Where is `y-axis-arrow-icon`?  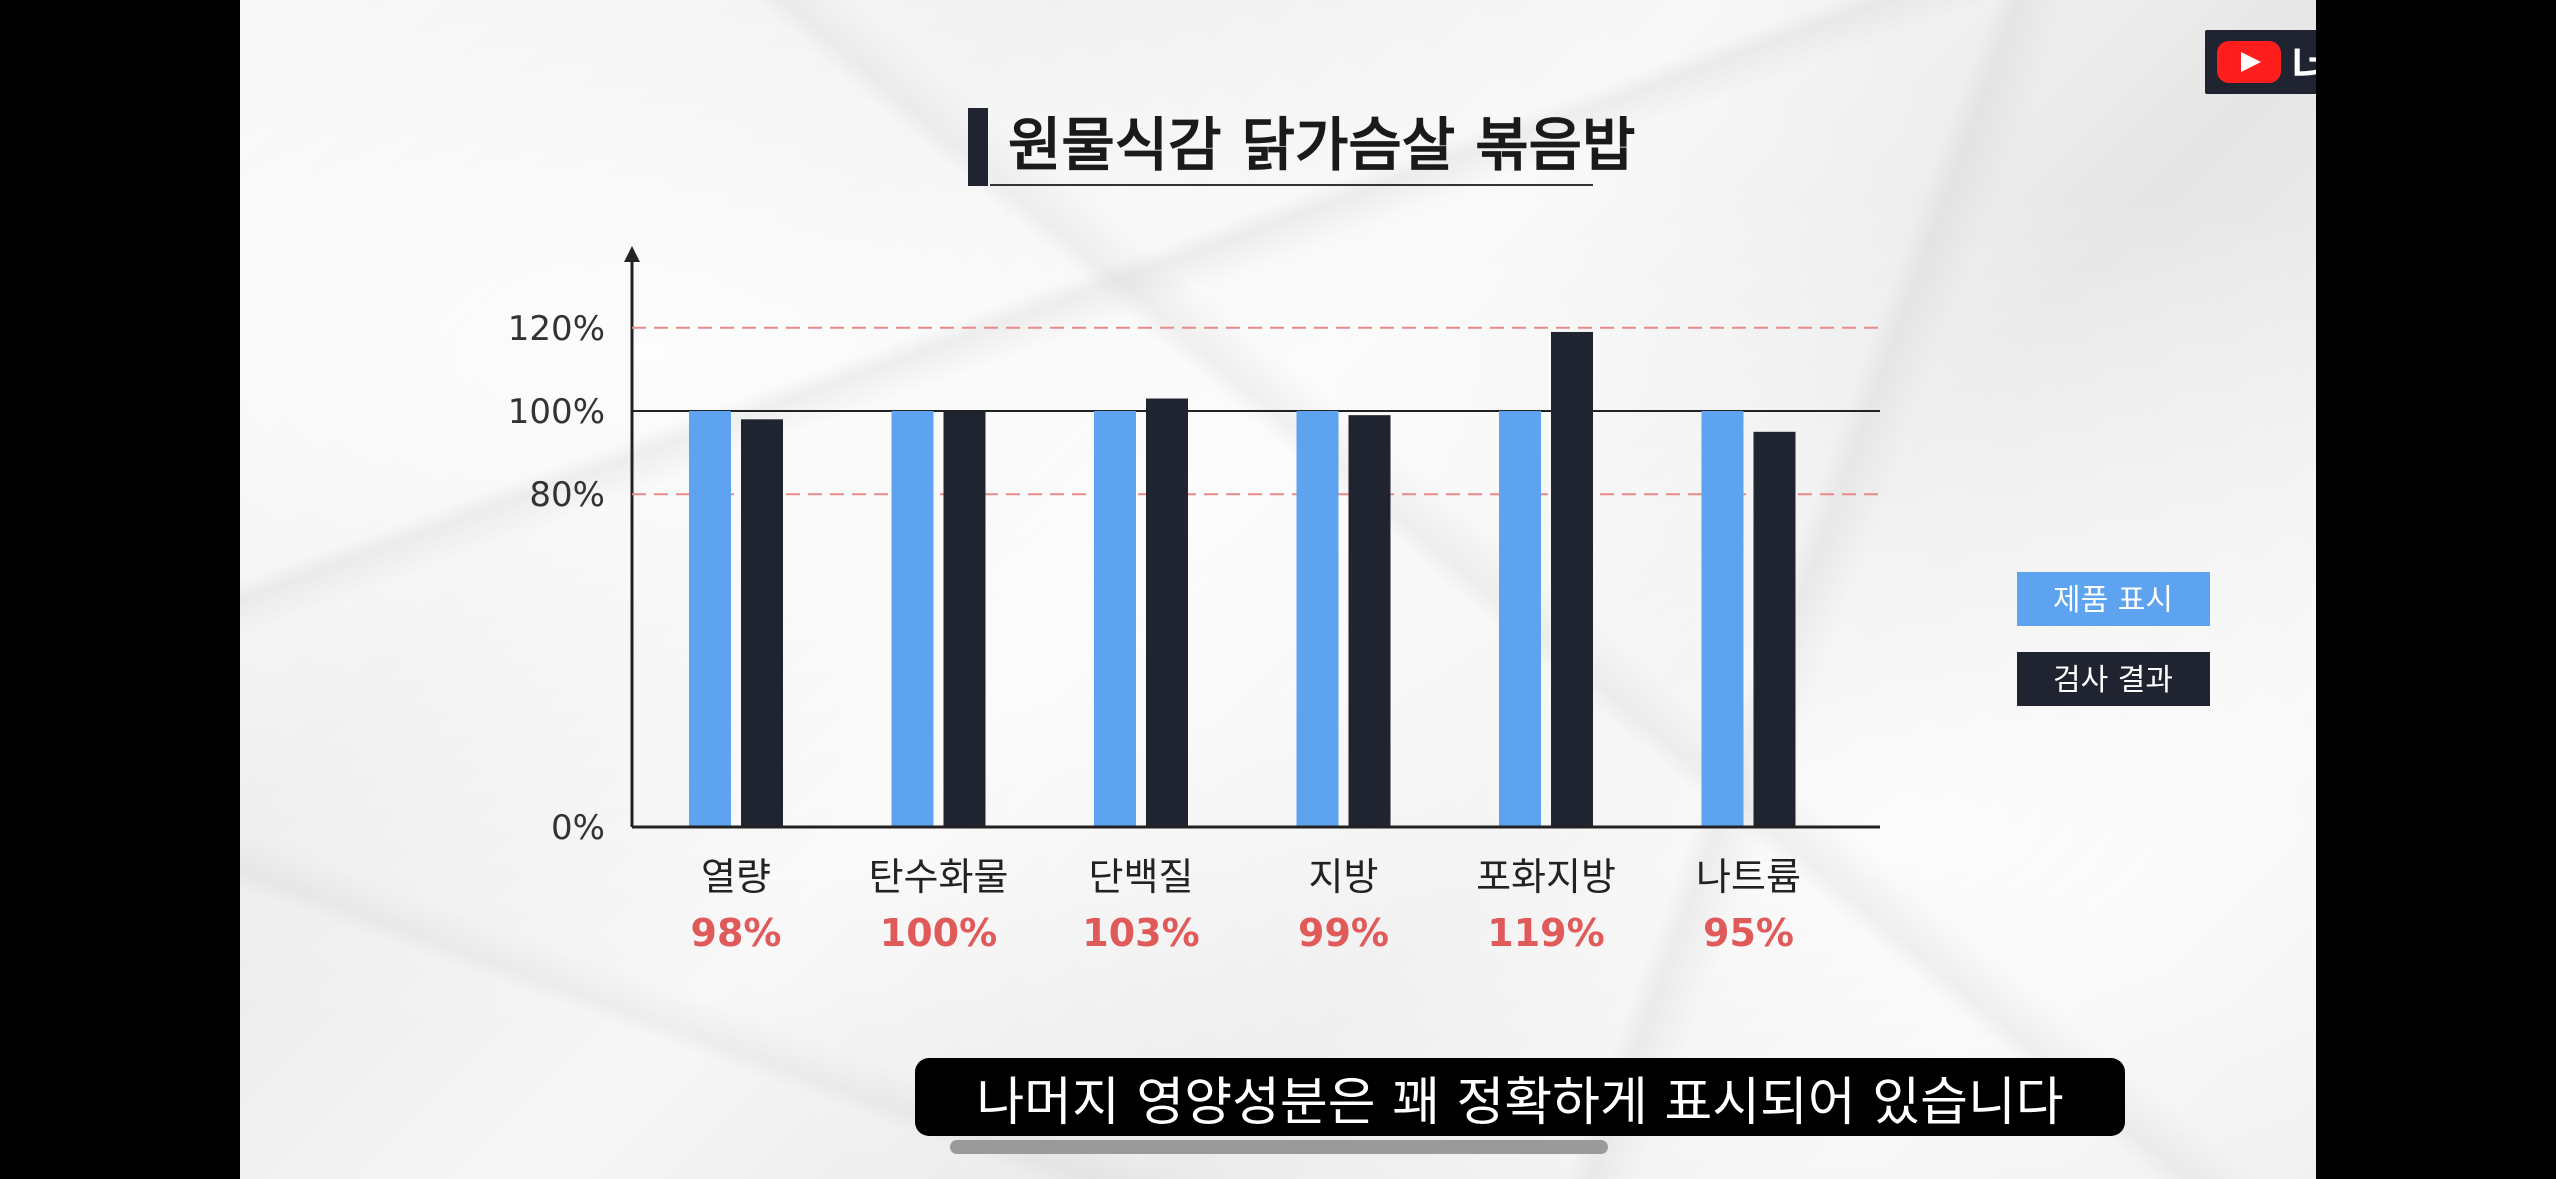
y-axis-arrow-icon is located at coordinates (632, 254).